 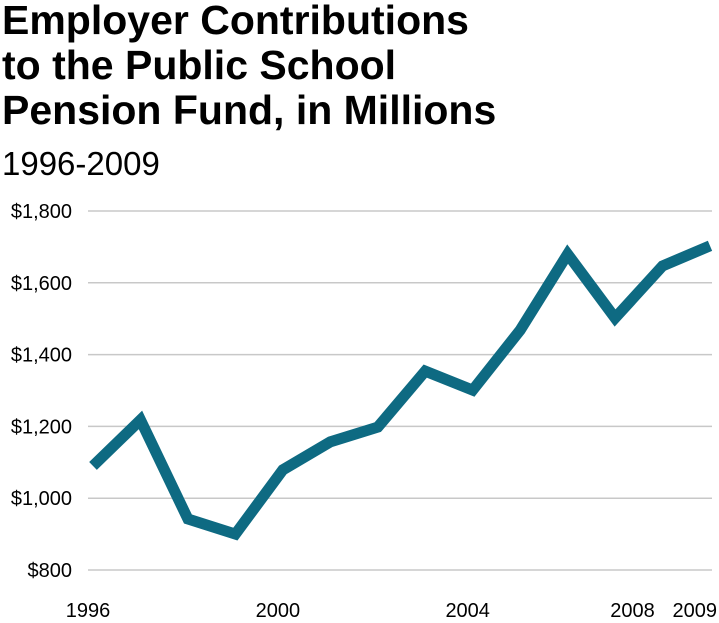 I want to click on x-tick-label: 2000, so click(x=278, y=611).